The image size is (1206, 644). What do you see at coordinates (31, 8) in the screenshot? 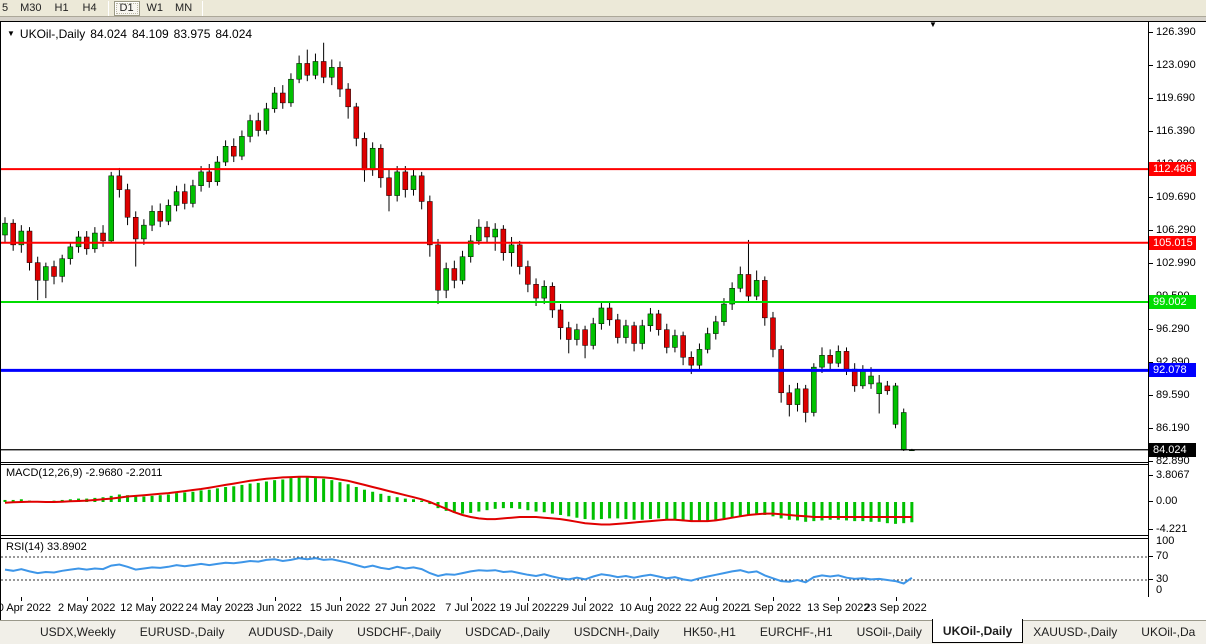
I see `timeframe-button-M30: M30` at bounding box center [31, 8].